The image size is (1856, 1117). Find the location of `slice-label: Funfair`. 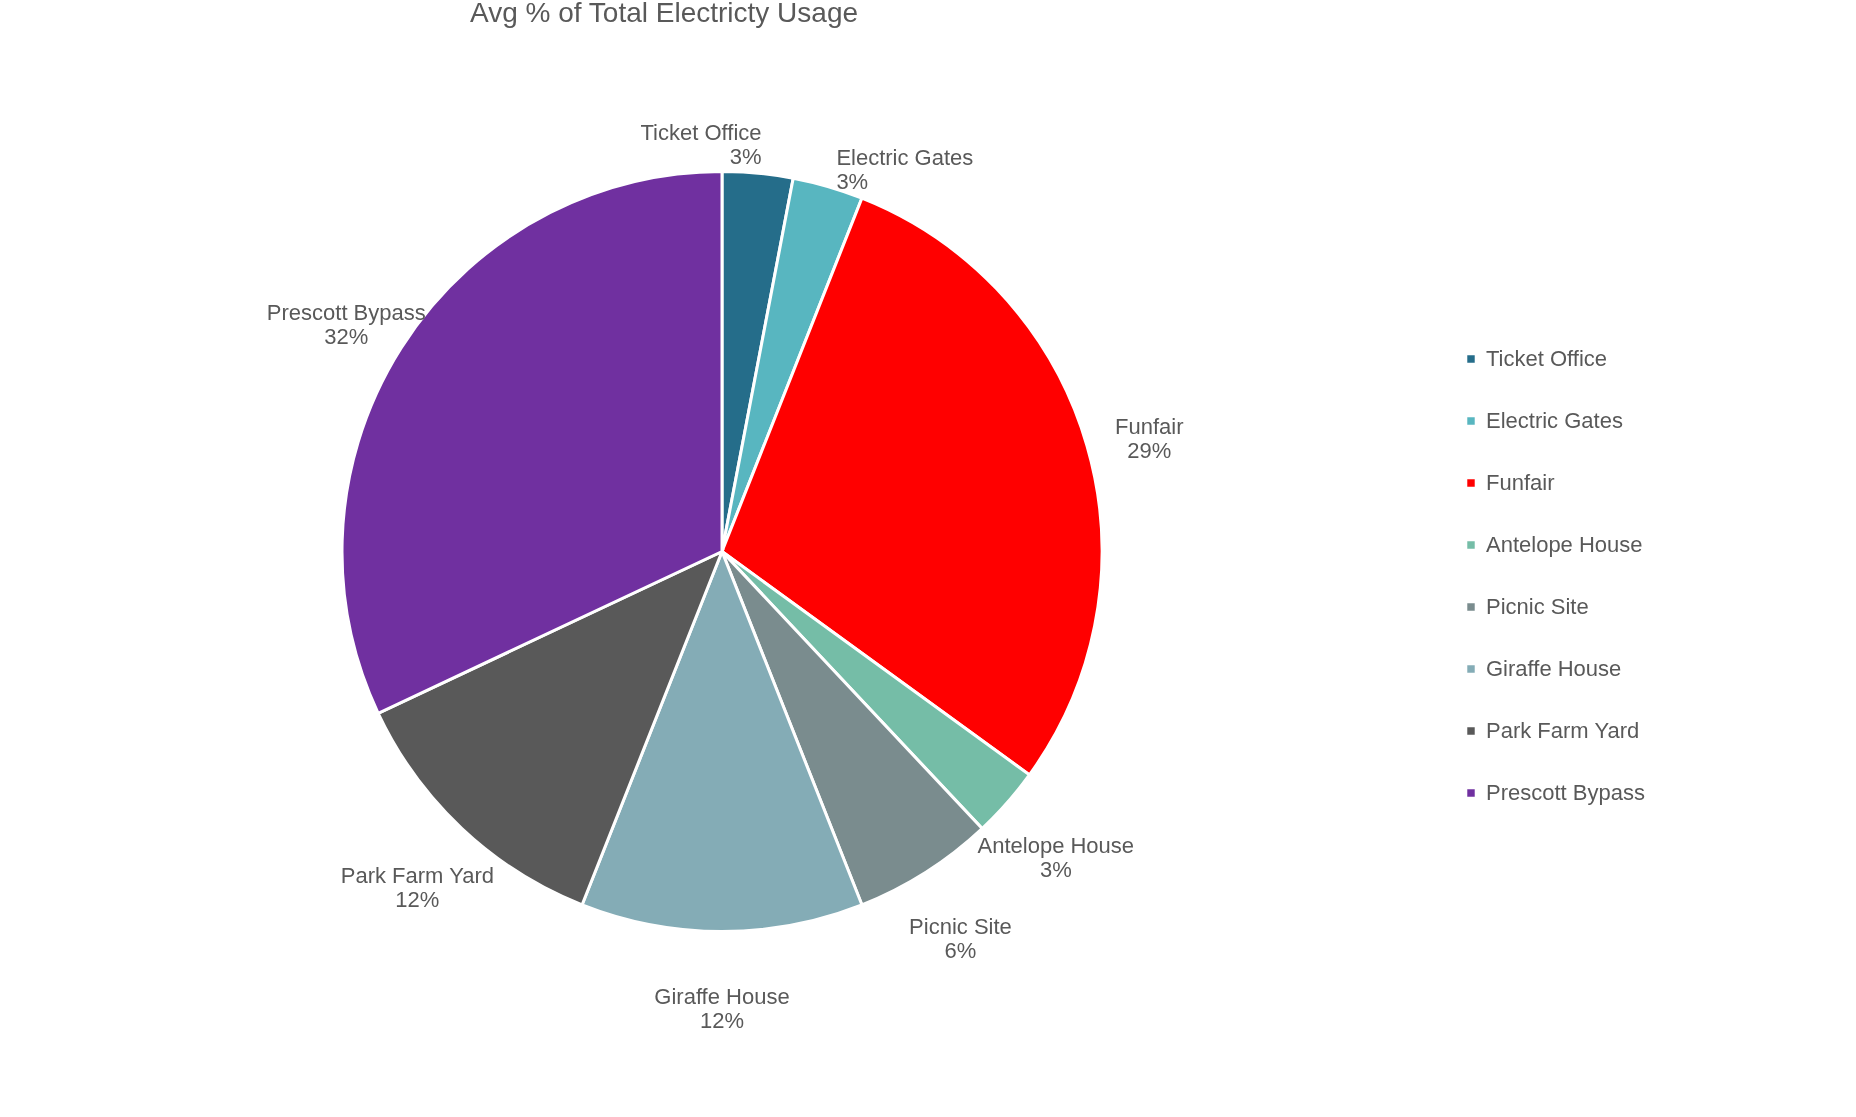

slice-label: Funfair is located at coordinates (1149, 427).